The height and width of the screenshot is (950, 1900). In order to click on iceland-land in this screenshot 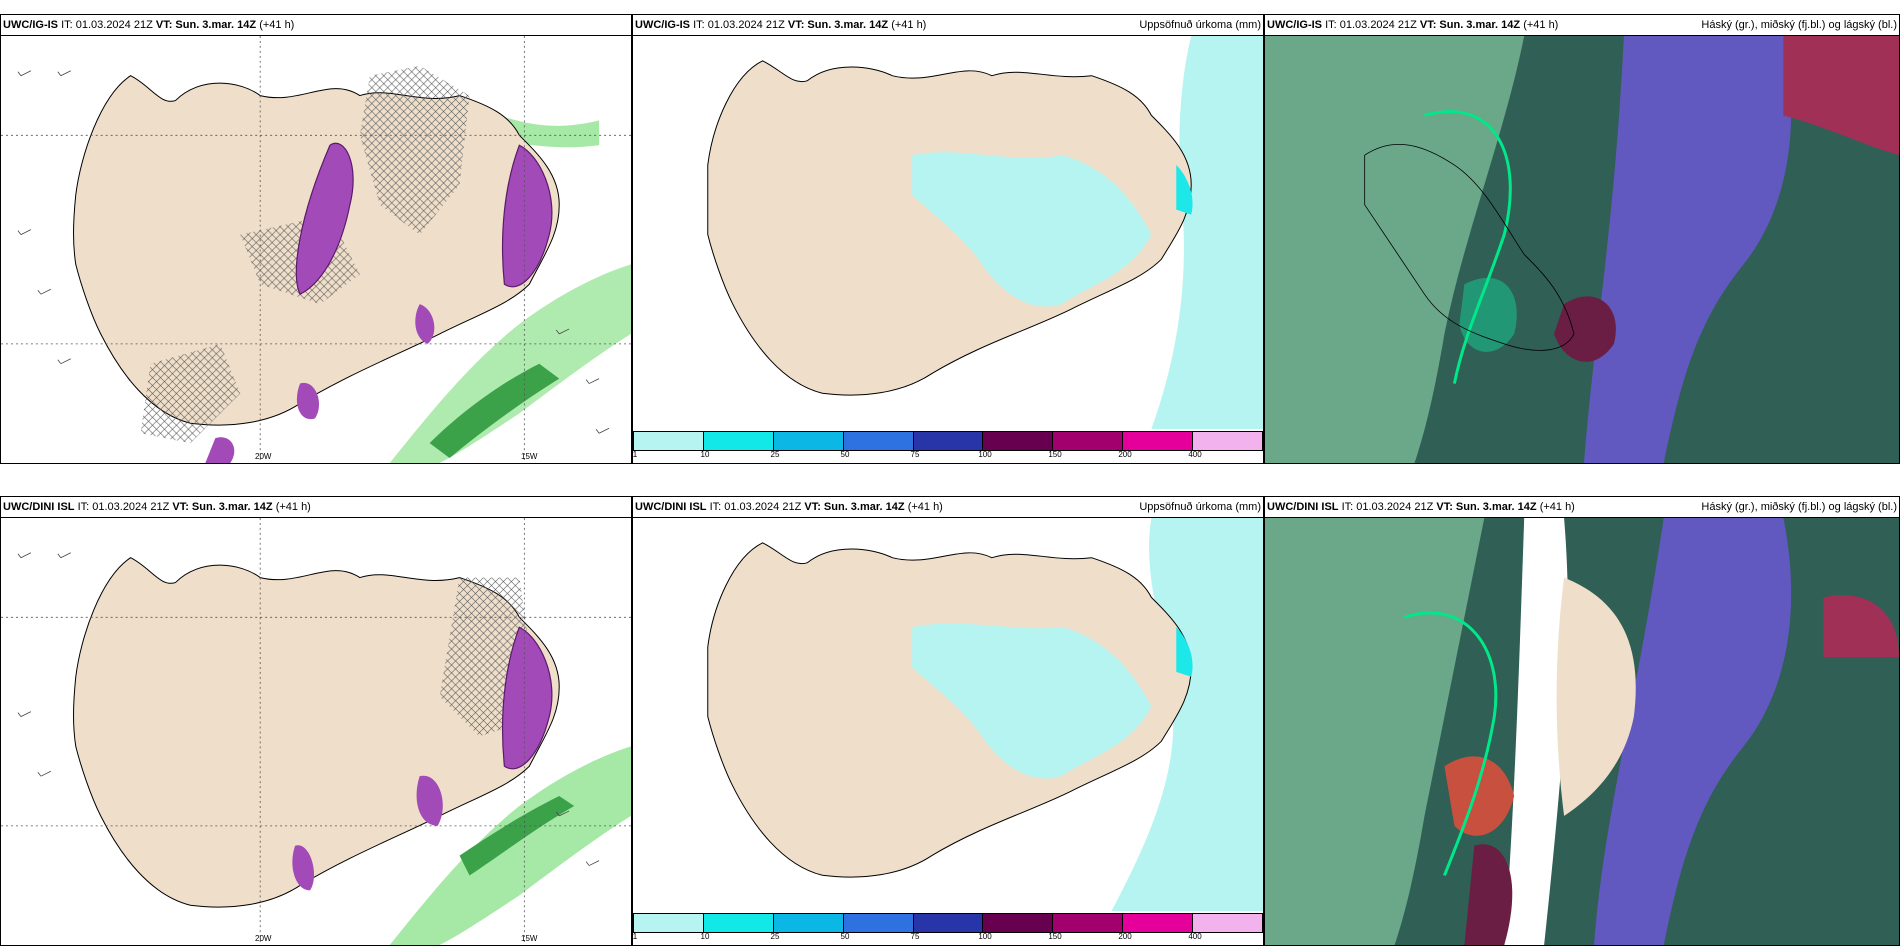, I will do `click(316, 732)`.